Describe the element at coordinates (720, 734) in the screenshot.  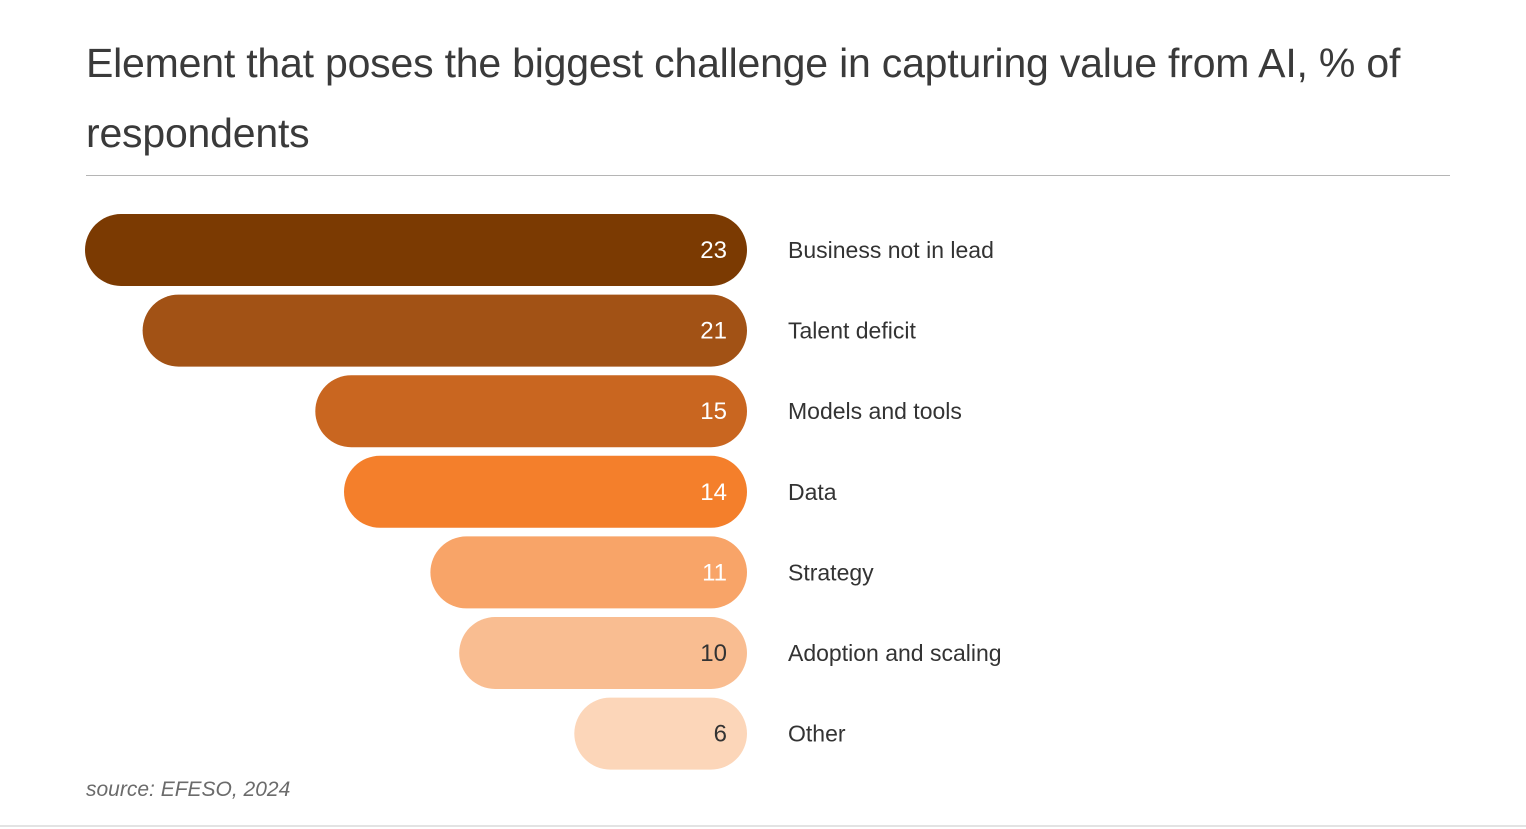
I see `bar-value-label: 6` at that location.